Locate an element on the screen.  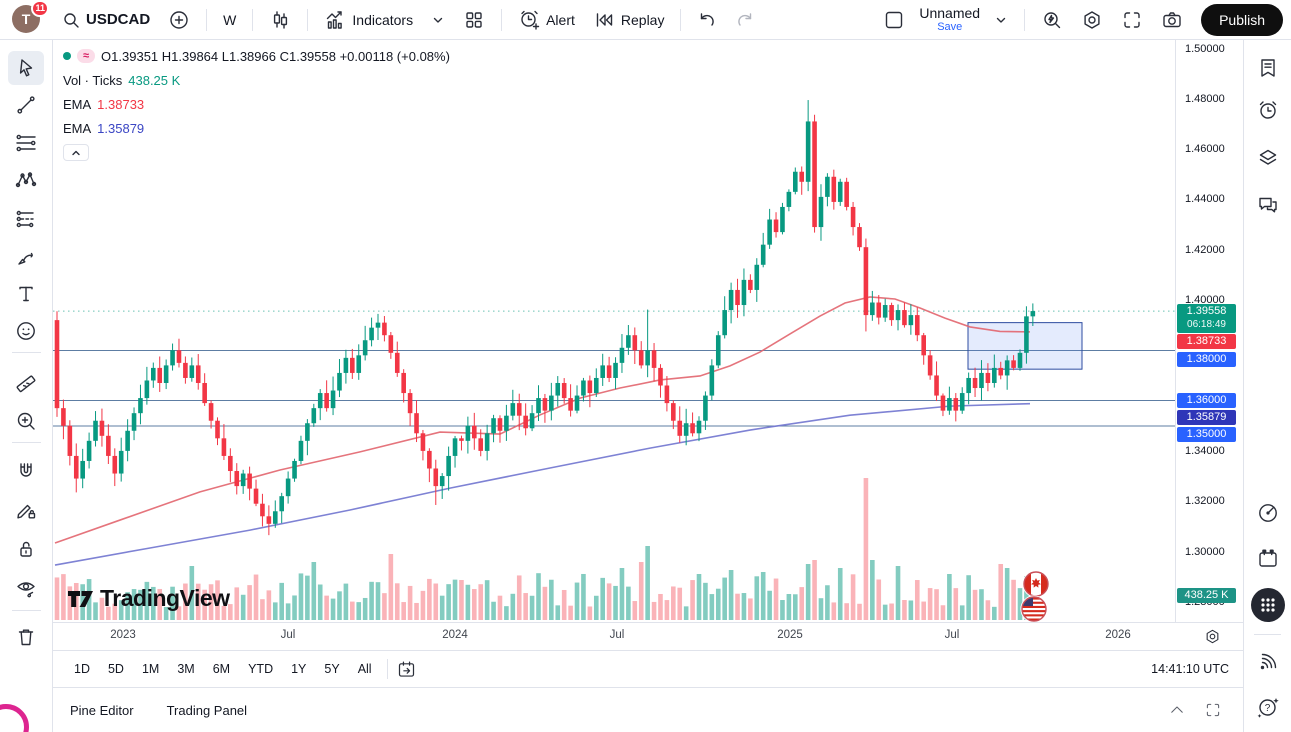
range-button-YTD: YTD is located at coordinates (260, 669).